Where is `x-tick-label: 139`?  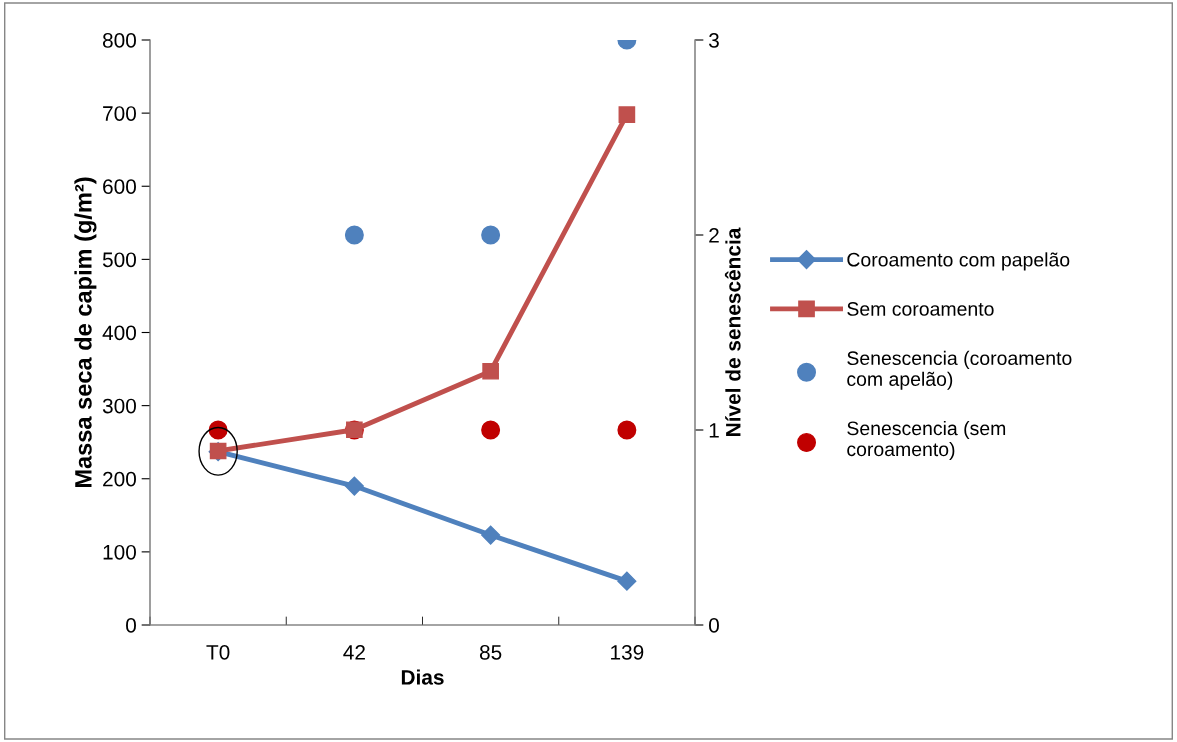
x-tick-label: 139 is located at coordinates (627, 652).